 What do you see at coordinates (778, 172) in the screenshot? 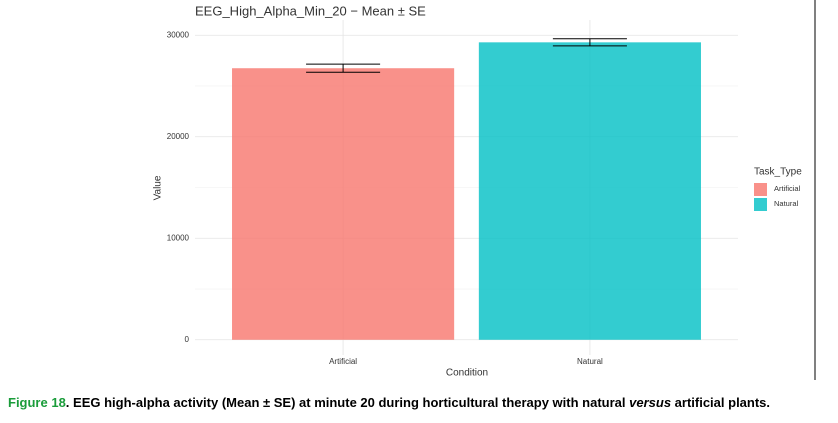
I see `legend-title: Task_Type` at bounding box center [778, 172].